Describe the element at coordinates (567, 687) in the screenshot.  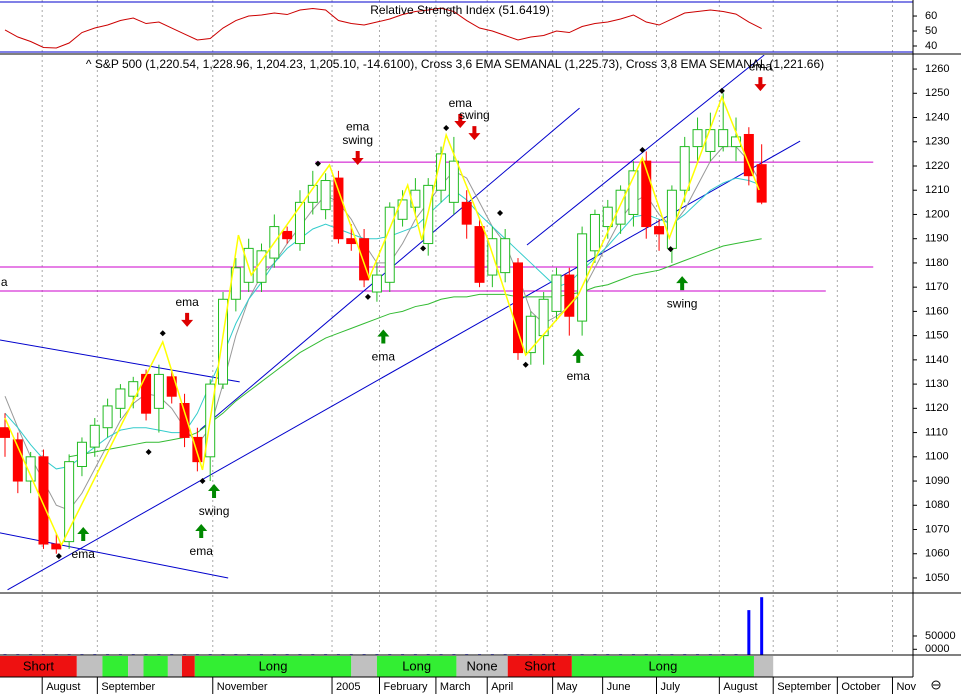
I see `x-tick-label: May` at that location.